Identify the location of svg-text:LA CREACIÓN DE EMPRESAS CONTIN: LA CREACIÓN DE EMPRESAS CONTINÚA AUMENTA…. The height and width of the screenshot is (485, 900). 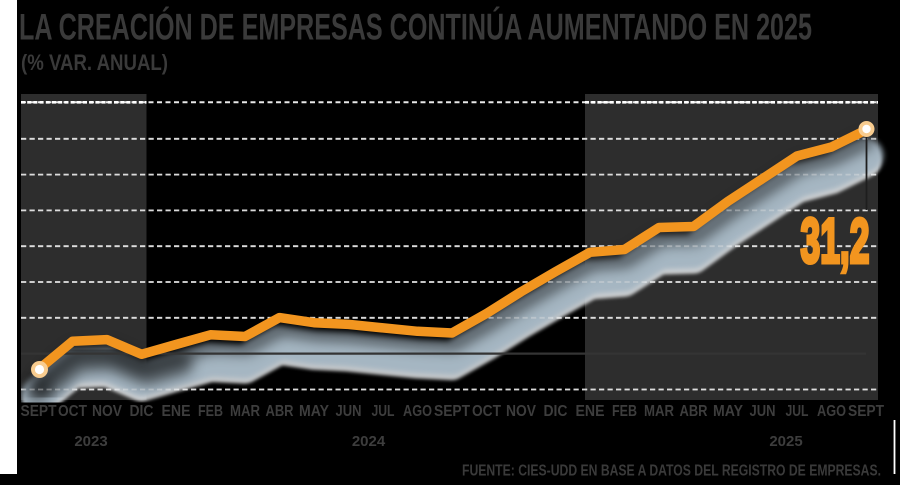
(415, 27).